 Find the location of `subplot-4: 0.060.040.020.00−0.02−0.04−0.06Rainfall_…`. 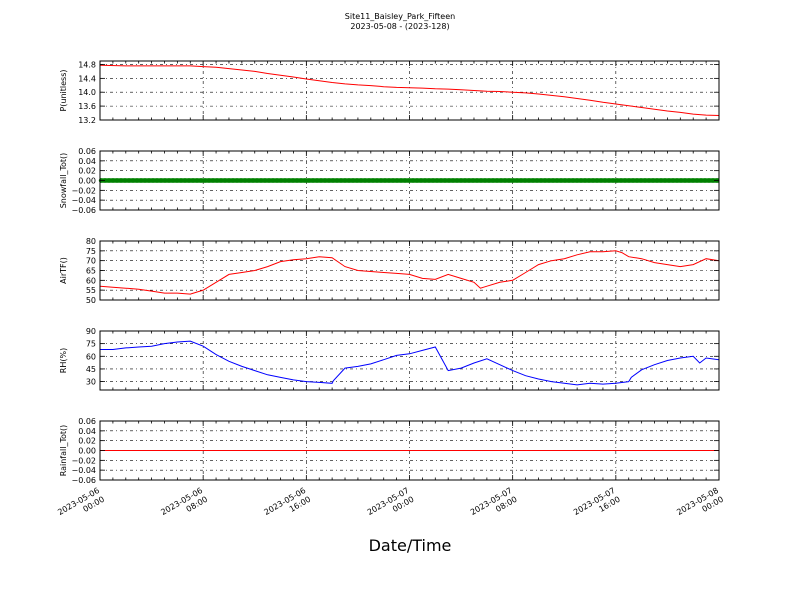

subplot-4: 0.060.040.020.00−0.02−0.04−0.06Rainfall_… is located at coordinates (389, 451).